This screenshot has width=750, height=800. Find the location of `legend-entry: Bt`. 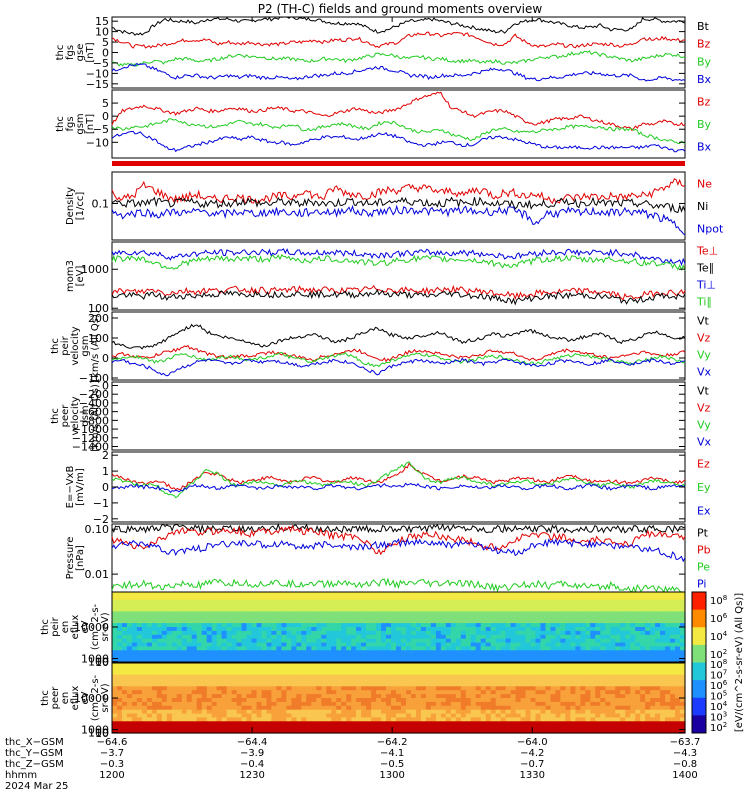

legend-entry: Bt is located at coordinates (703, 26).